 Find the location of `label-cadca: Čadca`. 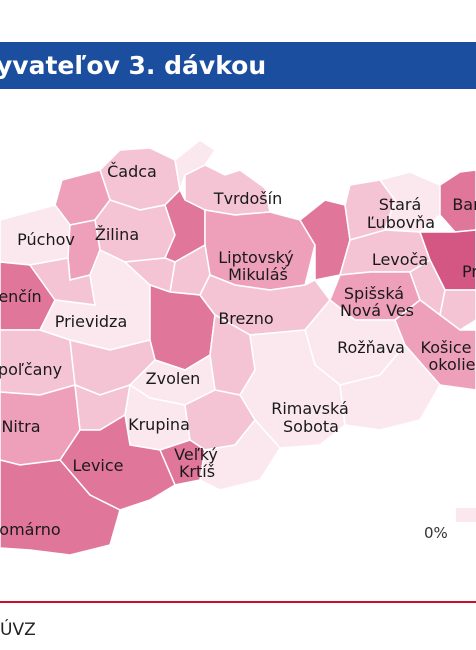

label-cadca: Čadca is located at coordinates (132, 171).